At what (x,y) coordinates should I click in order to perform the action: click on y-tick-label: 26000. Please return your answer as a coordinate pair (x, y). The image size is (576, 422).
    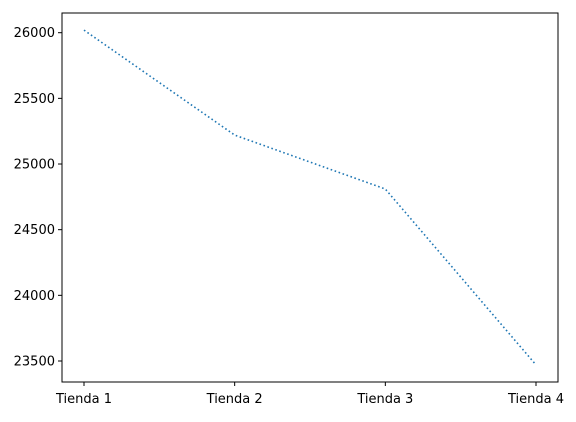
    Looking at the image, I should click on (34, 33).